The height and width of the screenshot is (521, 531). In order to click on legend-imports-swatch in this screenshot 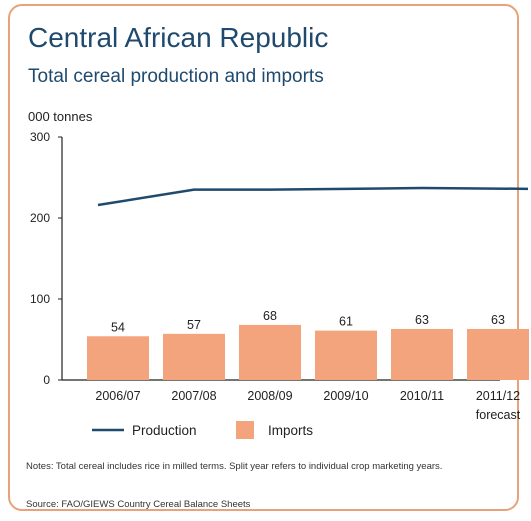, I will do `click(245, 430)`.